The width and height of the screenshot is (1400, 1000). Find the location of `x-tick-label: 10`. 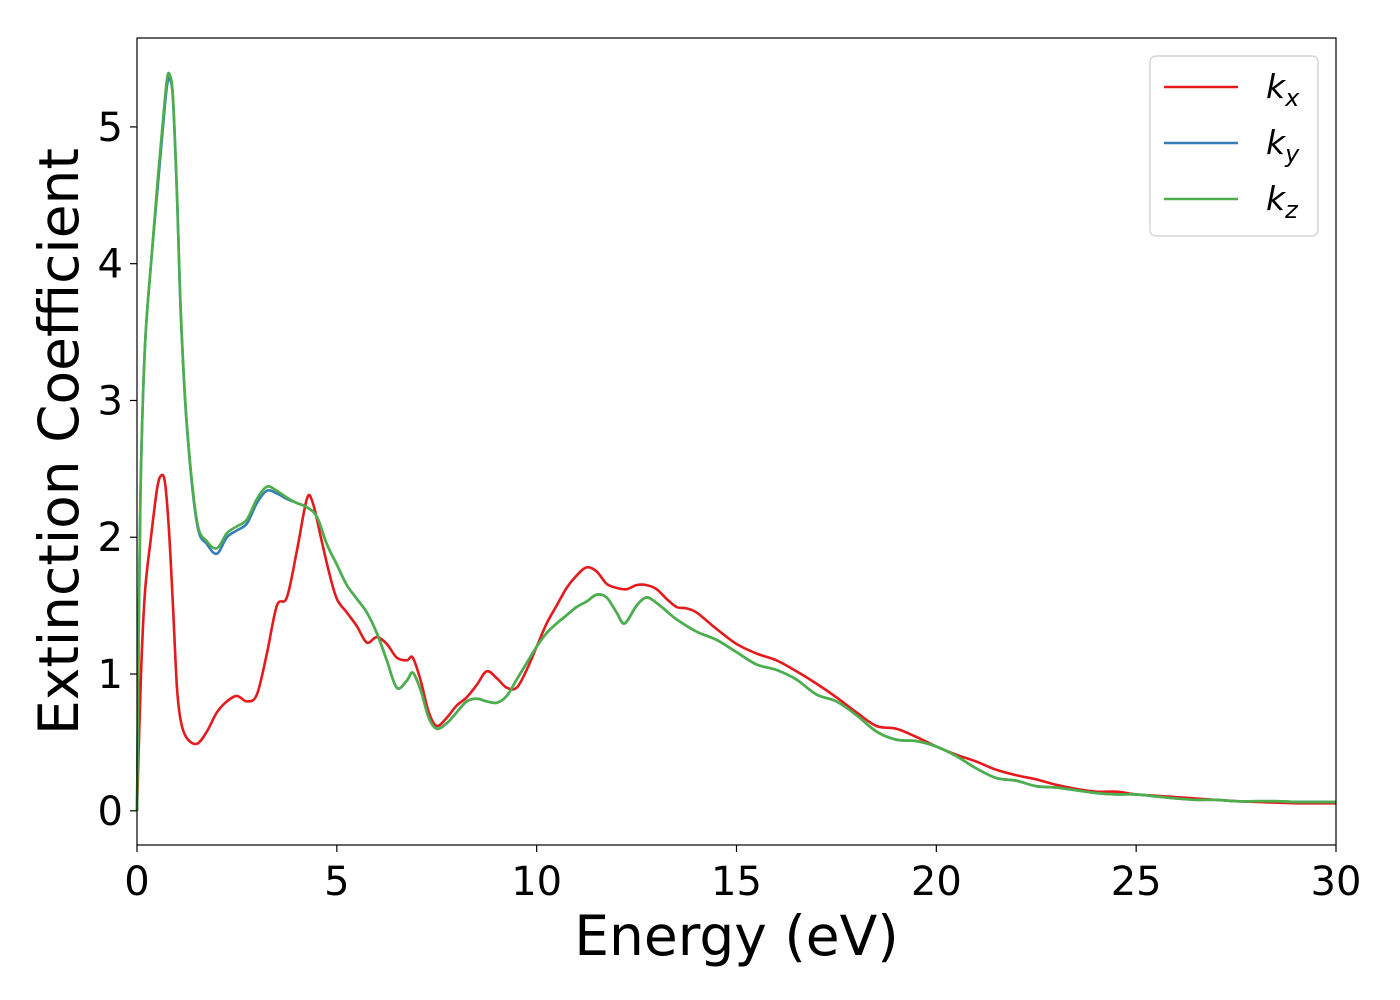

x-tick-label: 10 is located at coordinates (536, 882).